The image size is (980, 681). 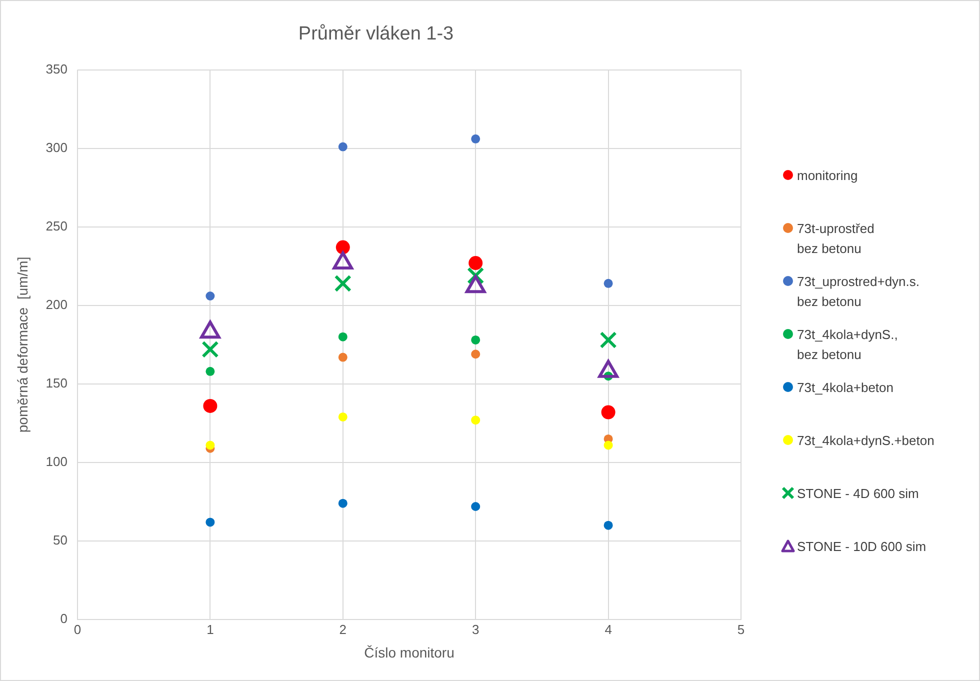 What do you see at coordinates (60, 540) in the screenshot?
I see `y-tick-label: 50` at bounding box center [60, 540].